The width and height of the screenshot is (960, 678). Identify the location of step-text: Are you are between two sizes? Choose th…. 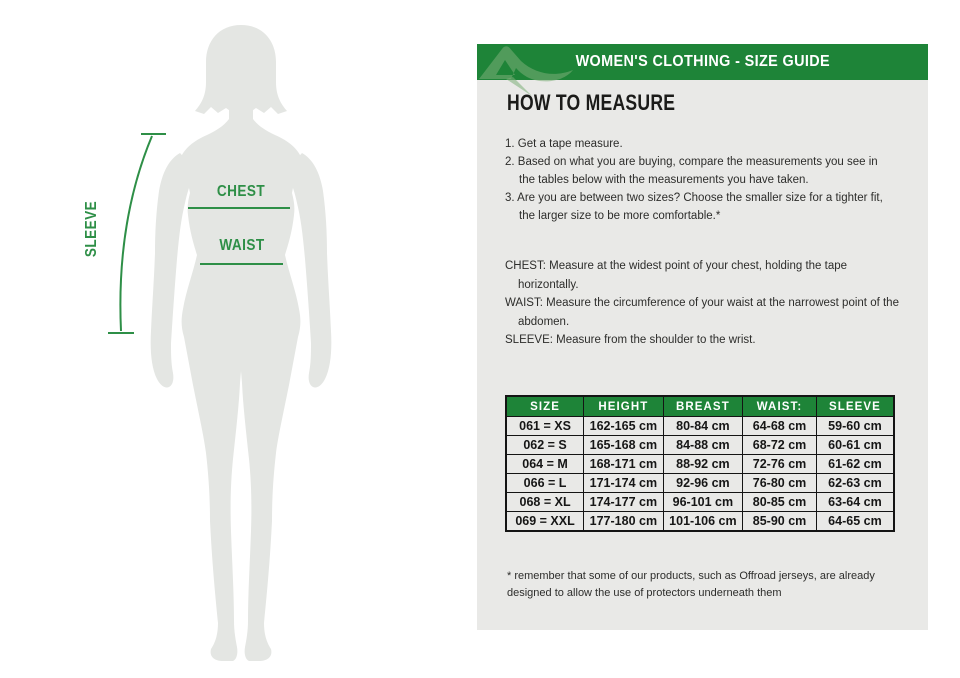
(700, 207).